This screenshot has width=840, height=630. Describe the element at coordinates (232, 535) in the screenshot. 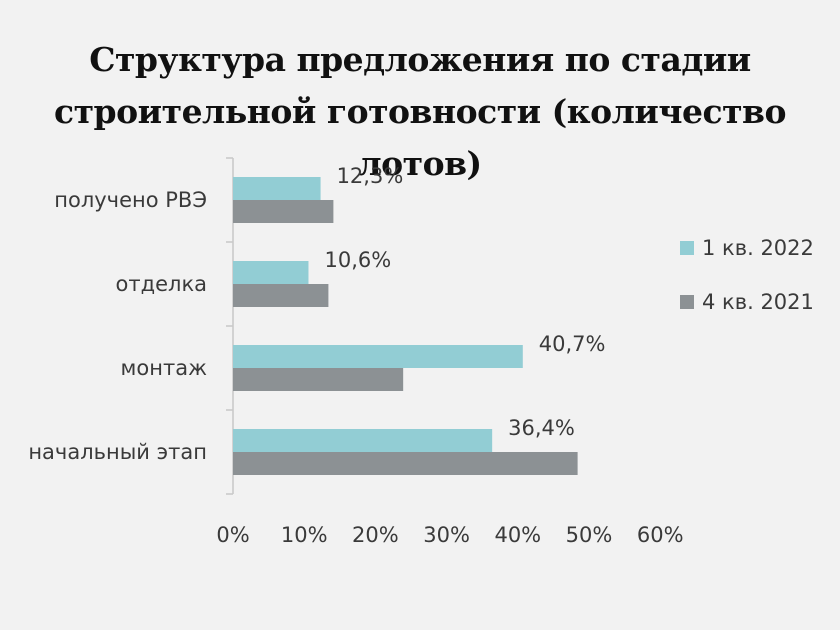

I see `x-tick-label: 0%` at that location.